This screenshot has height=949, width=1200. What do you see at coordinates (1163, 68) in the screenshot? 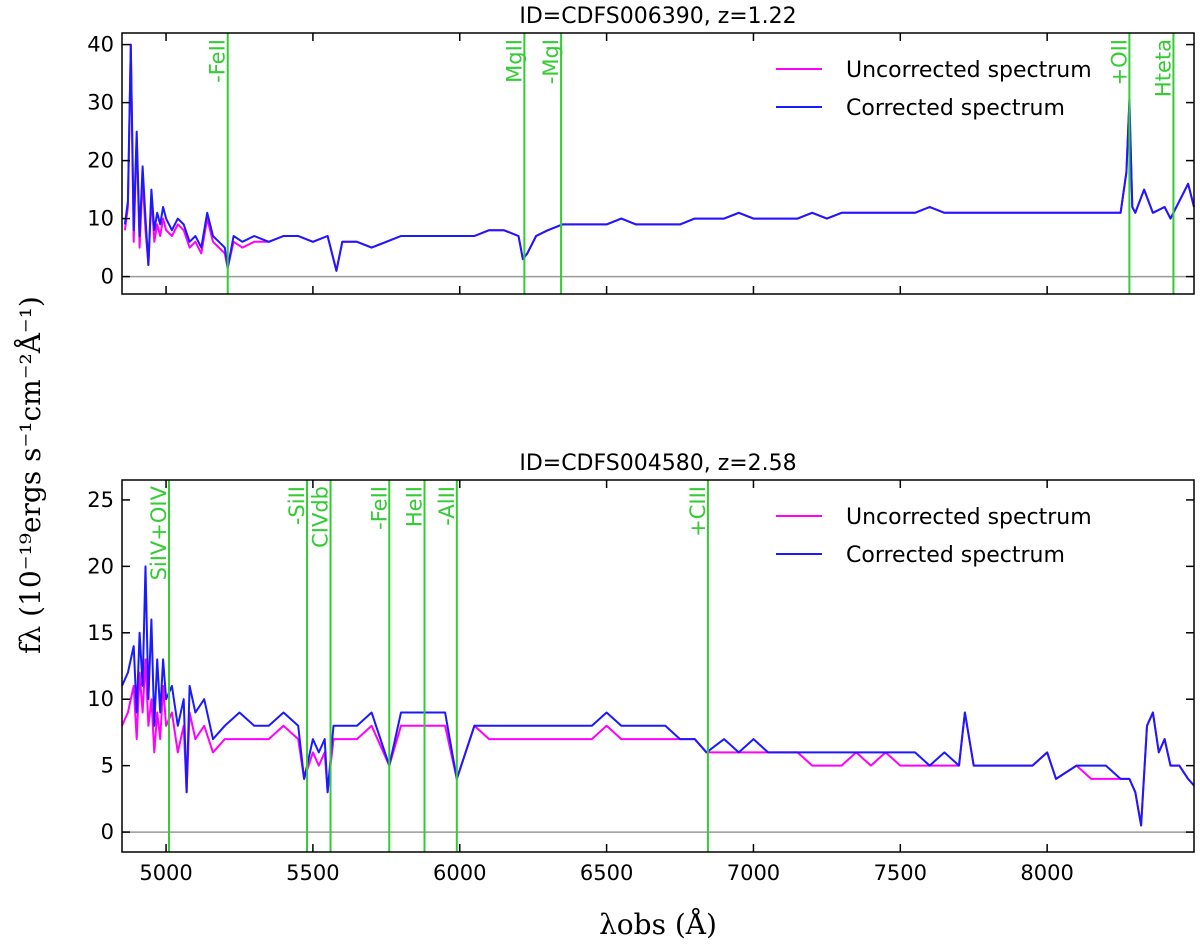
I see `spectral-line-label: Hteta` at bounding box center [1163, 68].